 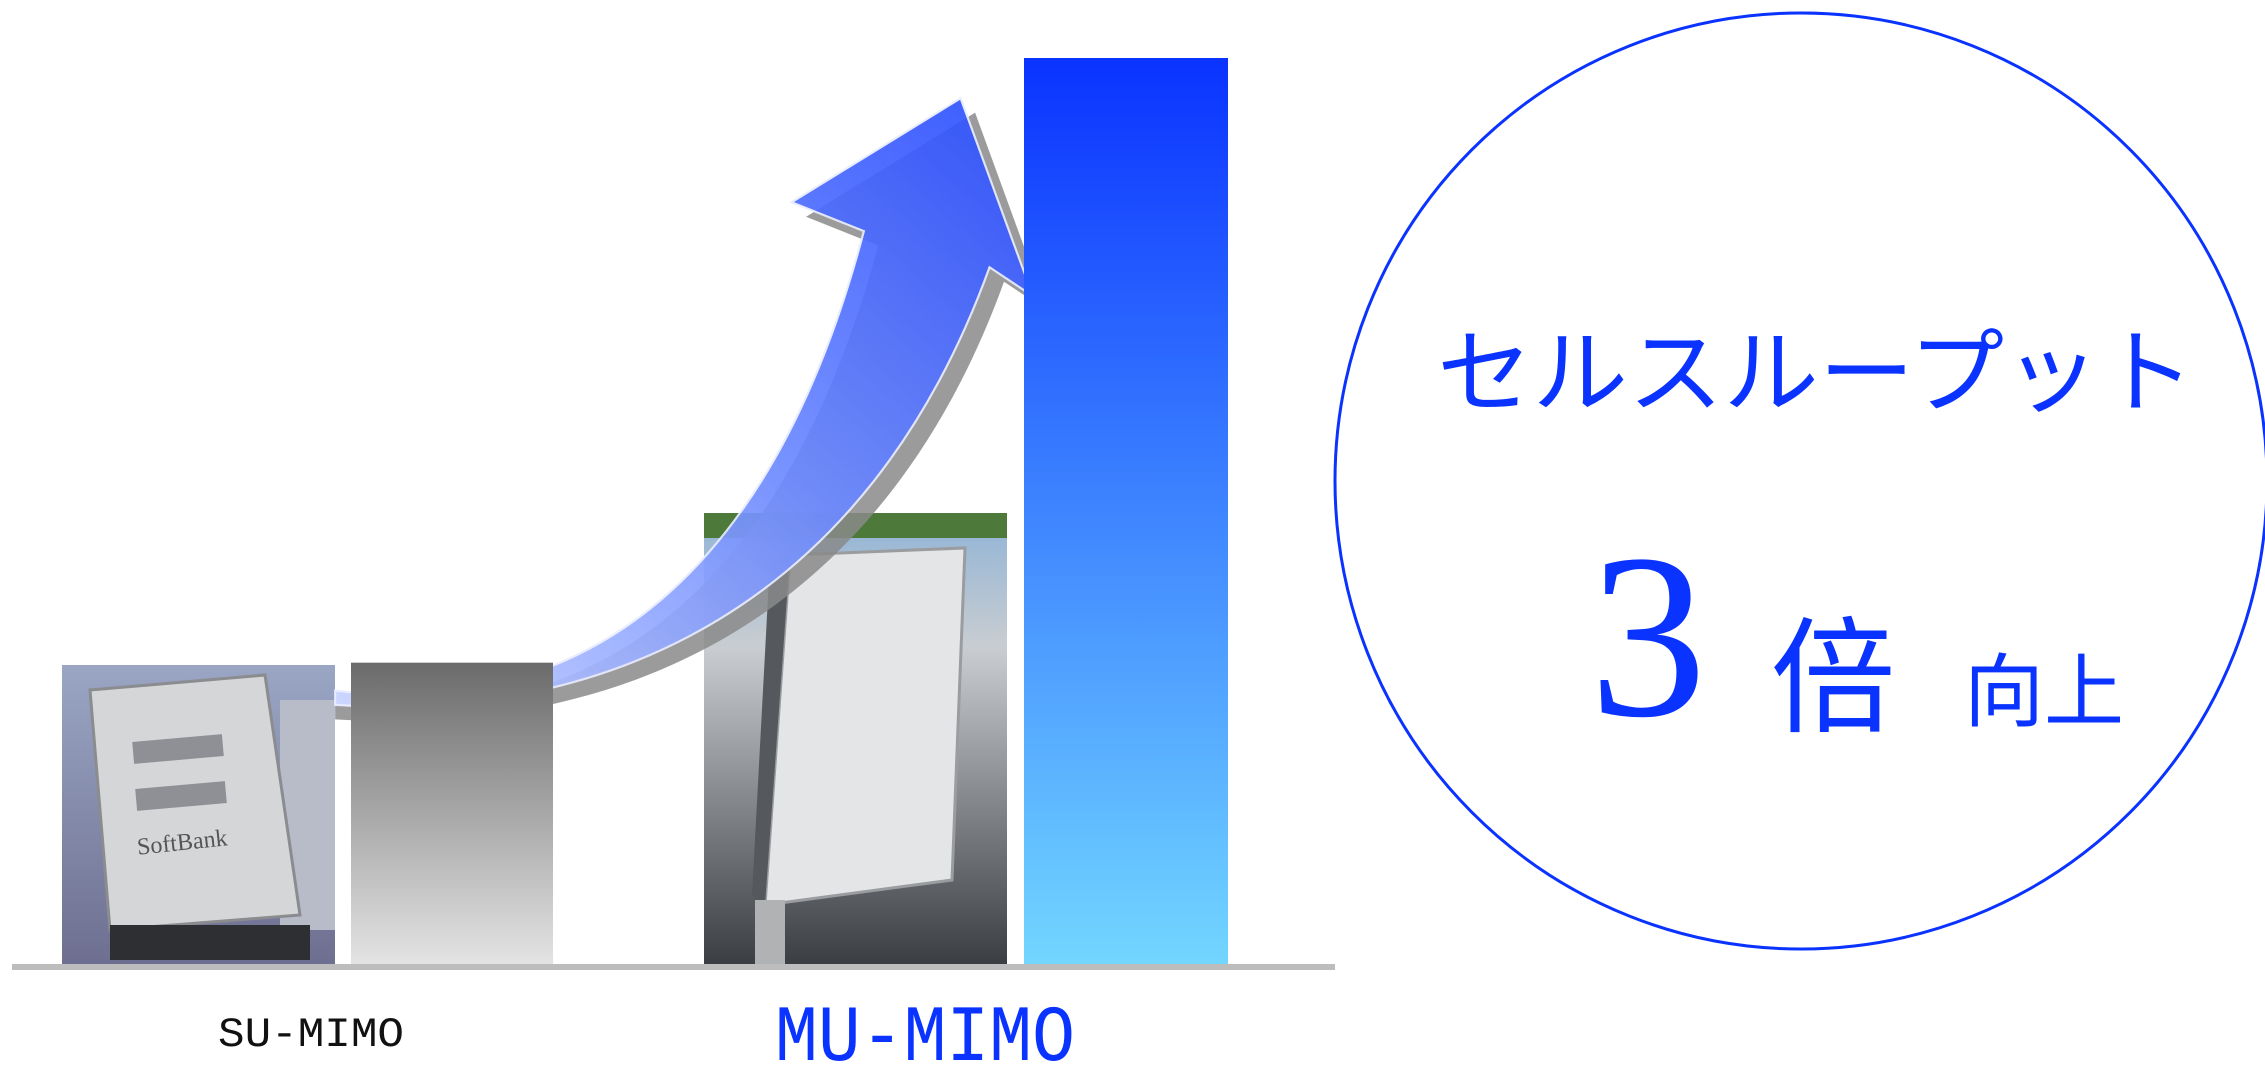 I want to click on category-label: SU-MIMO, so click(x=311, y=1035).